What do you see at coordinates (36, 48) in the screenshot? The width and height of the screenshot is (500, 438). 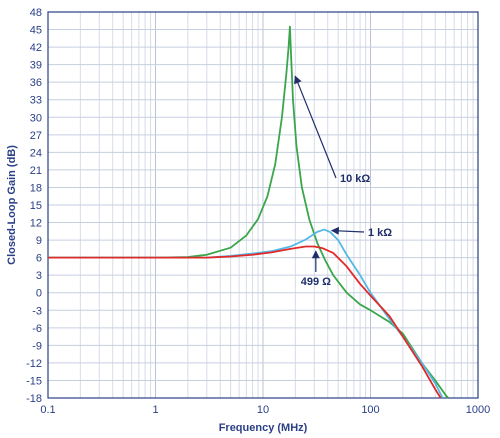 I see `y-tick-label: 42` at bounding box center [36, 48].